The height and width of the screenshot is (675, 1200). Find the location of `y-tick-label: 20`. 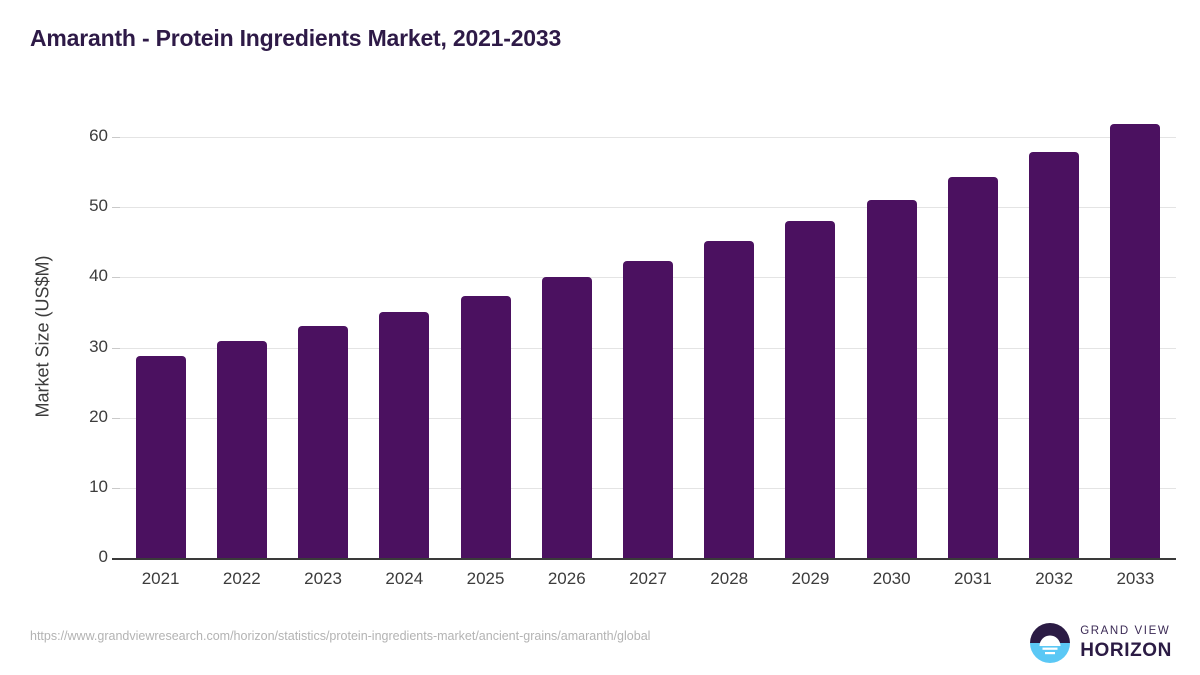

y-tick-label: 20 is located at coordinates (98, 416).